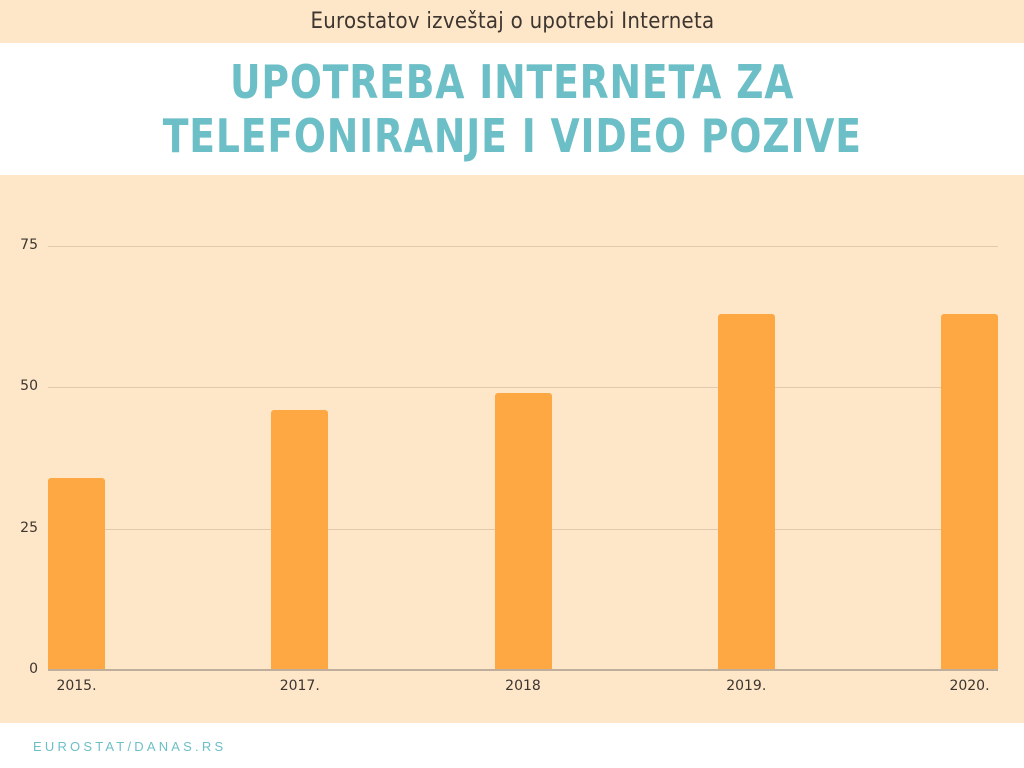 The width and height of the screenshot is (1024, 768). Describe the element at coordinates (299, 686) in the screenshot. I see `x-tick-label: 2017.` at that location.